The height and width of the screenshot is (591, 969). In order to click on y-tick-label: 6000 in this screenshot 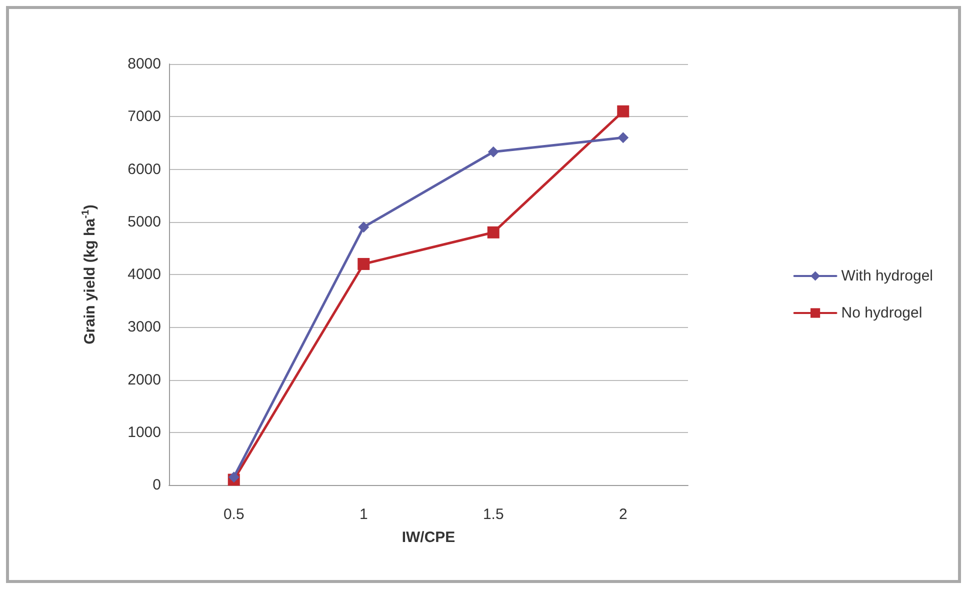, I will do `click(144, 169)`.